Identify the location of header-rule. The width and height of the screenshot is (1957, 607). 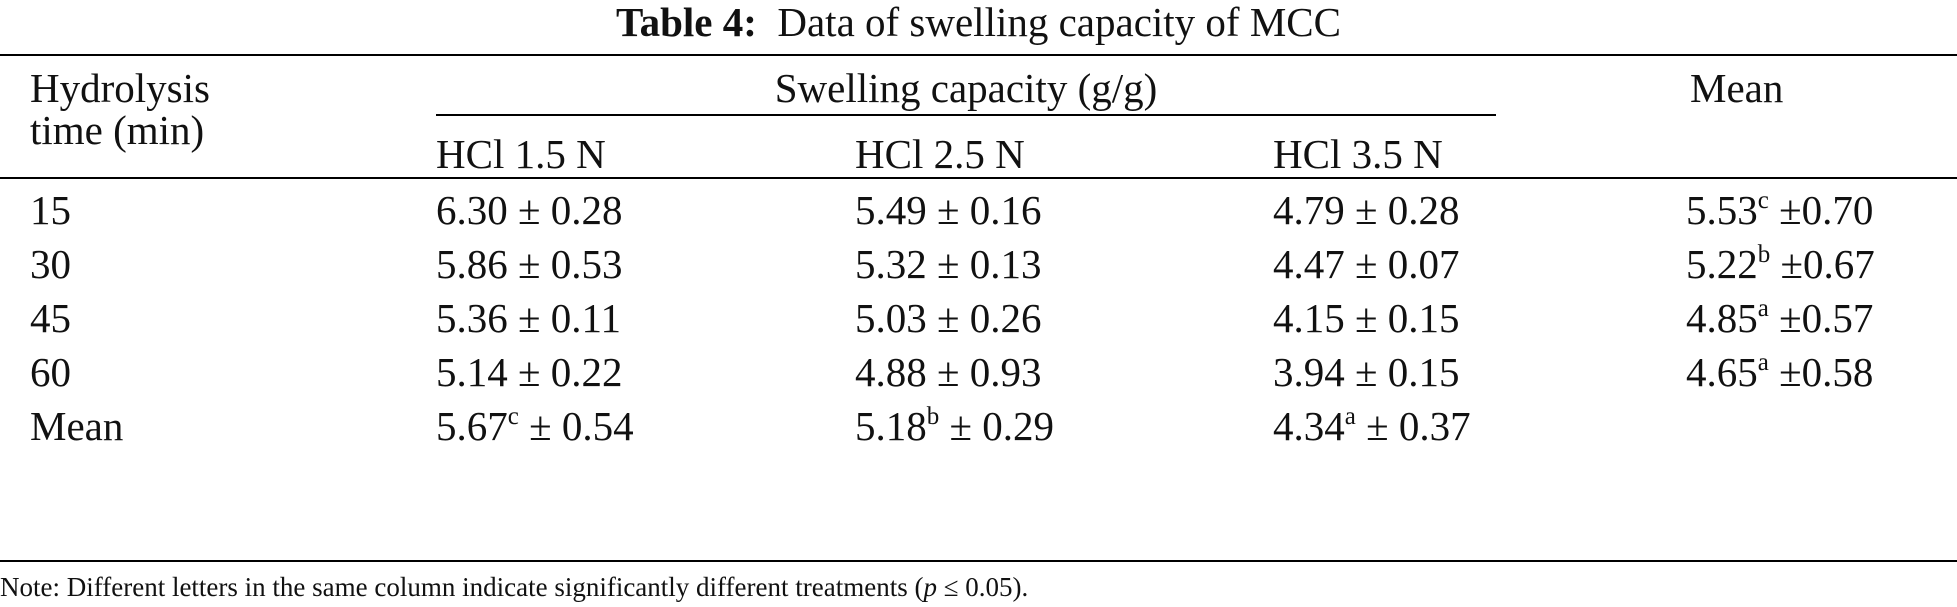
(978, 178).